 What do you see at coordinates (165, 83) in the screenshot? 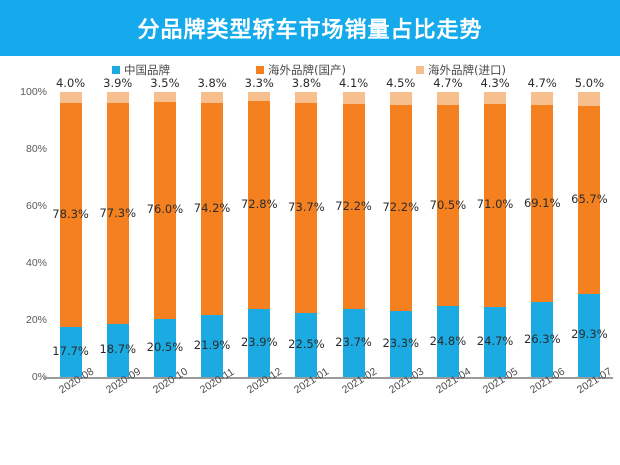
I see `bar-value-label: 3.5%` at bounding box center [165, 83].